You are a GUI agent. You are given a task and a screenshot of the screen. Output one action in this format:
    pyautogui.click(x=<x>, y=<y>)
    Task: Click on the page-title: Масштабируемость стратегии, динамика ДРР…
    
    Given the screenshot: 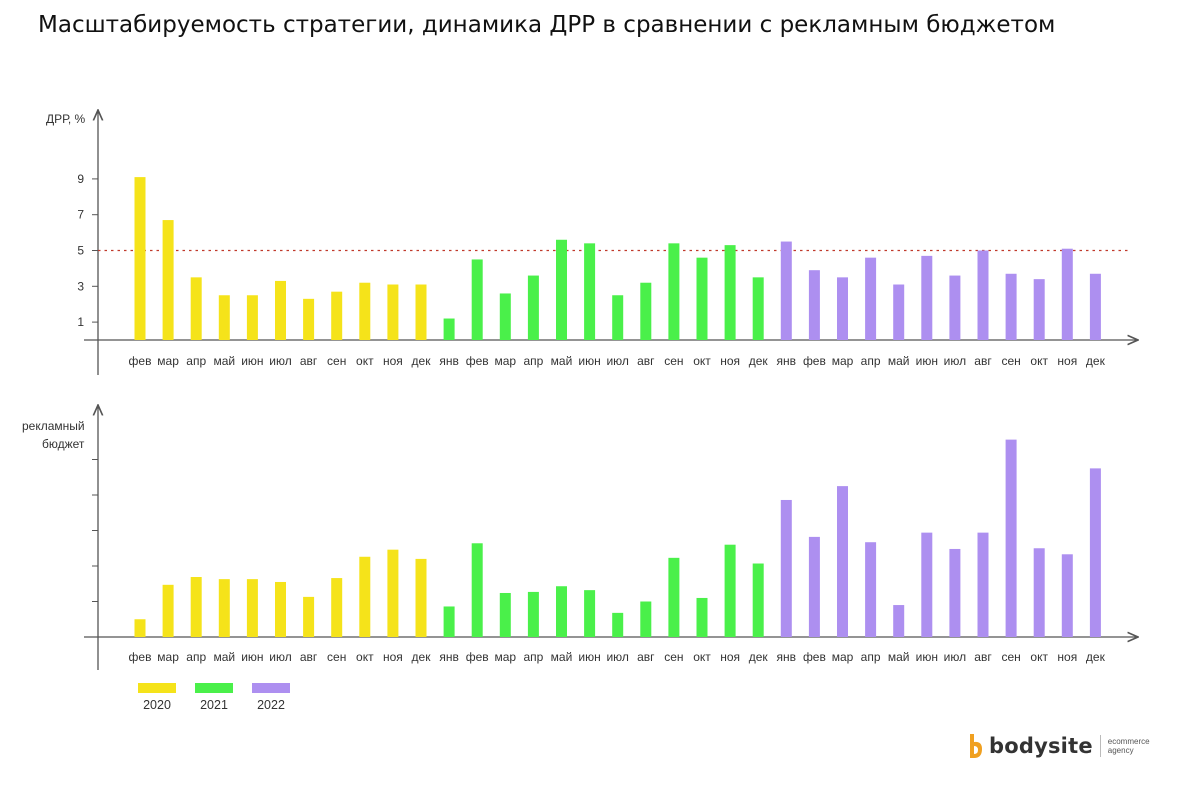 What is the action you would take?
    pyautogui.click(x=547, y=25)
    